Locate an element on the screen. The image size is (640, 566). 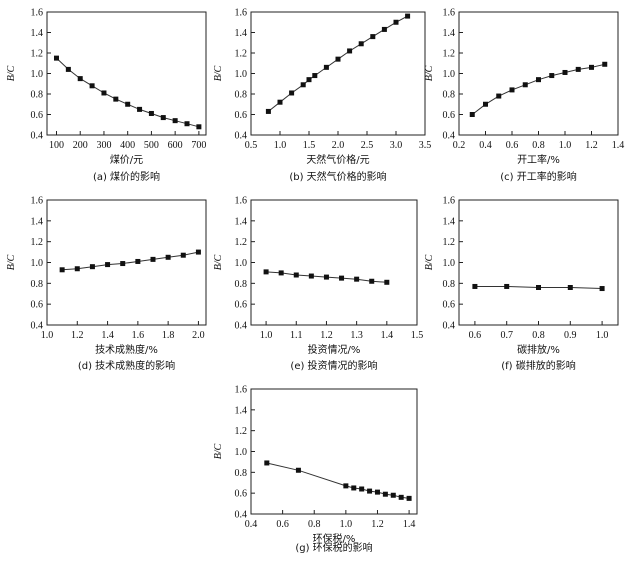
x-tick-label: 0.7 is located at coordinates (506, 335).